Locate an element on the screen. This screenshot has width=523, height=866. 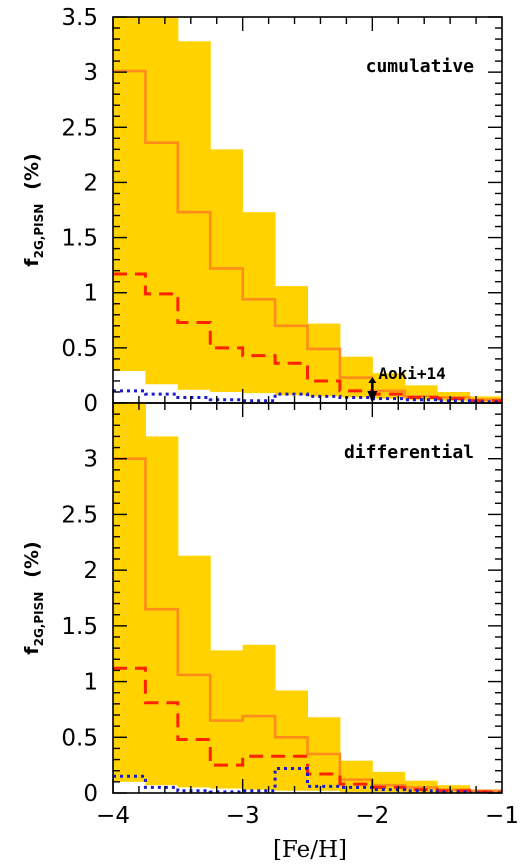
x-tick-label: −3 is located at coordinates (243, 816).